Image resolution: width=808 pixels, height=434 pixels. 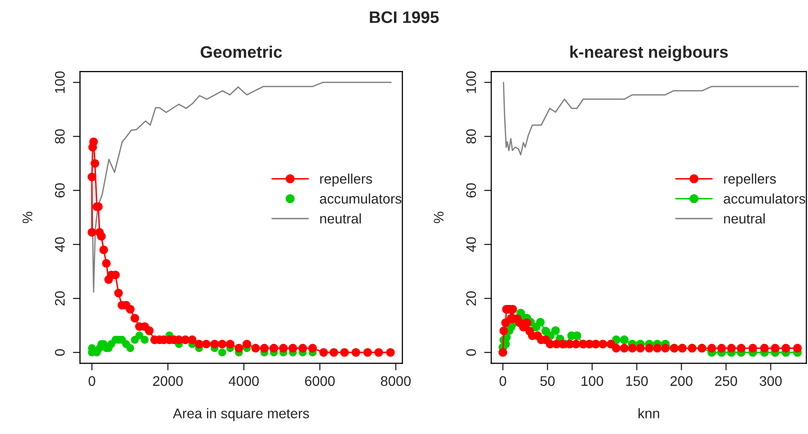 I want to click on x-tick-label: 4000, so click(x=243, y=381).